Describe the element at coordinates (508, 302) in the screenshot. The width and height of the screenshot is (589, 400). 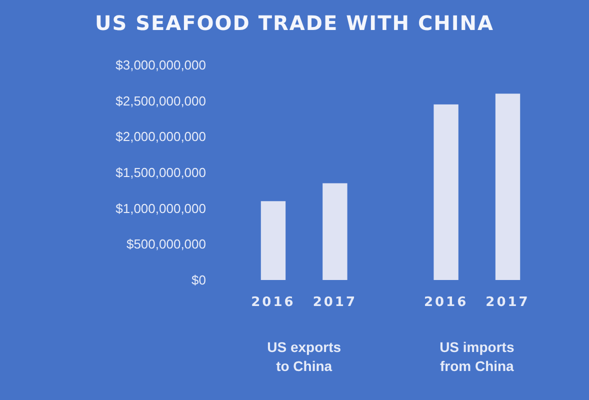
I see `text: 2017` at that location.